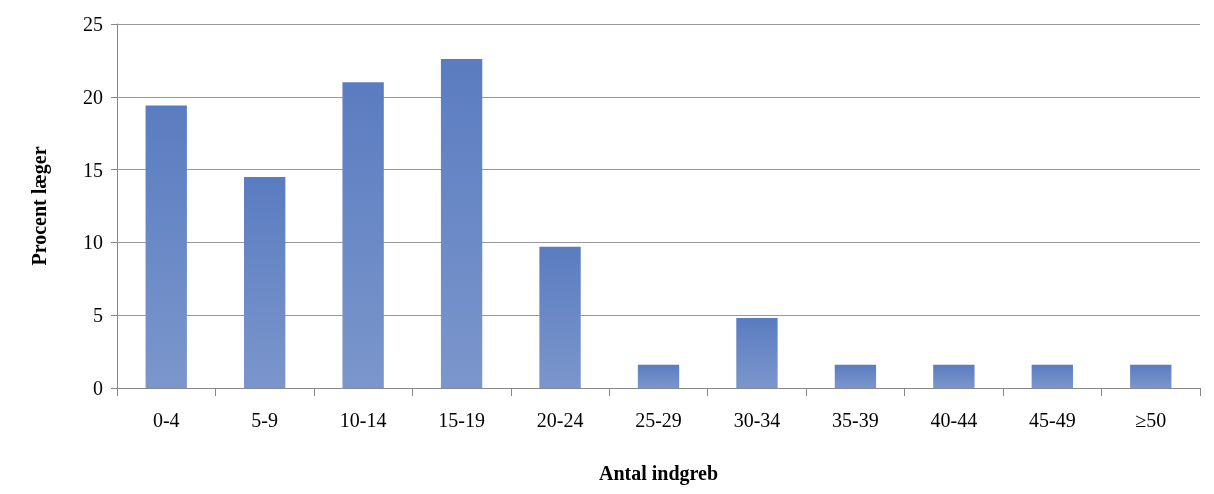 The width and height of the screenshot is (1214, 494). Describe the element at coordinates (93, 24) in the screenshot. I see `y-tick-label: 25` at that location.